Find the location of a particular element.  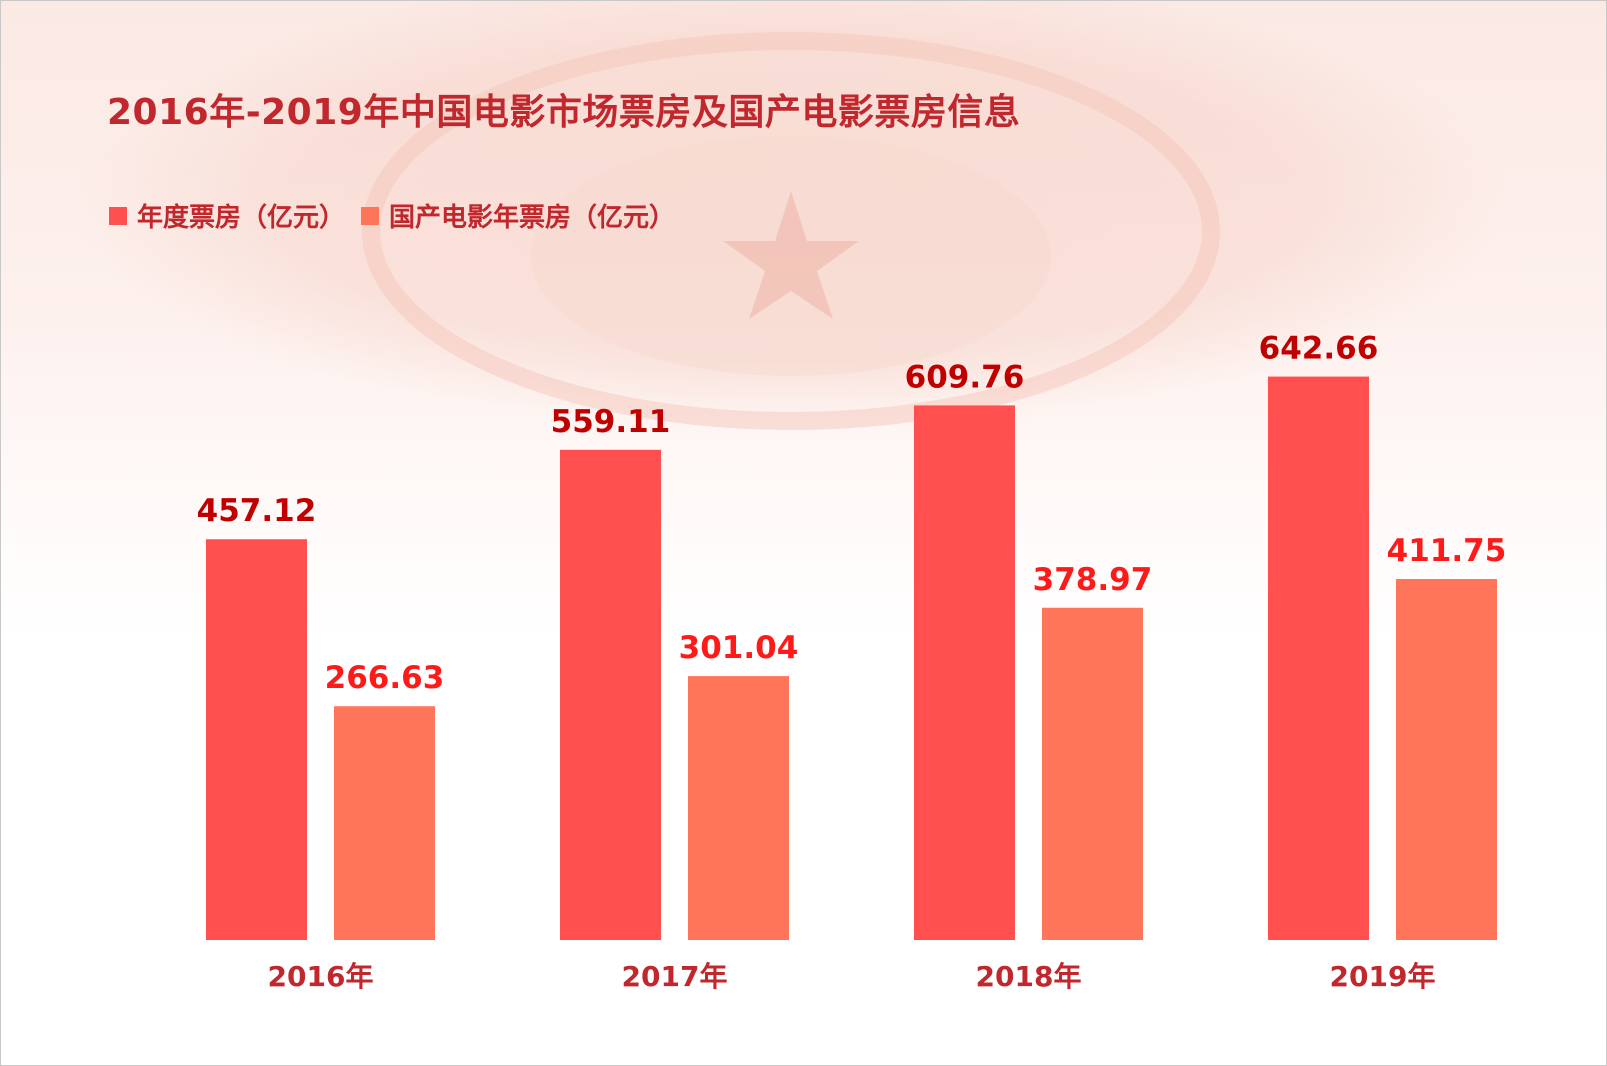

legend: 年度票房（亿元） 国产电影年票房（亿元） is located at coordinates (400, 215).